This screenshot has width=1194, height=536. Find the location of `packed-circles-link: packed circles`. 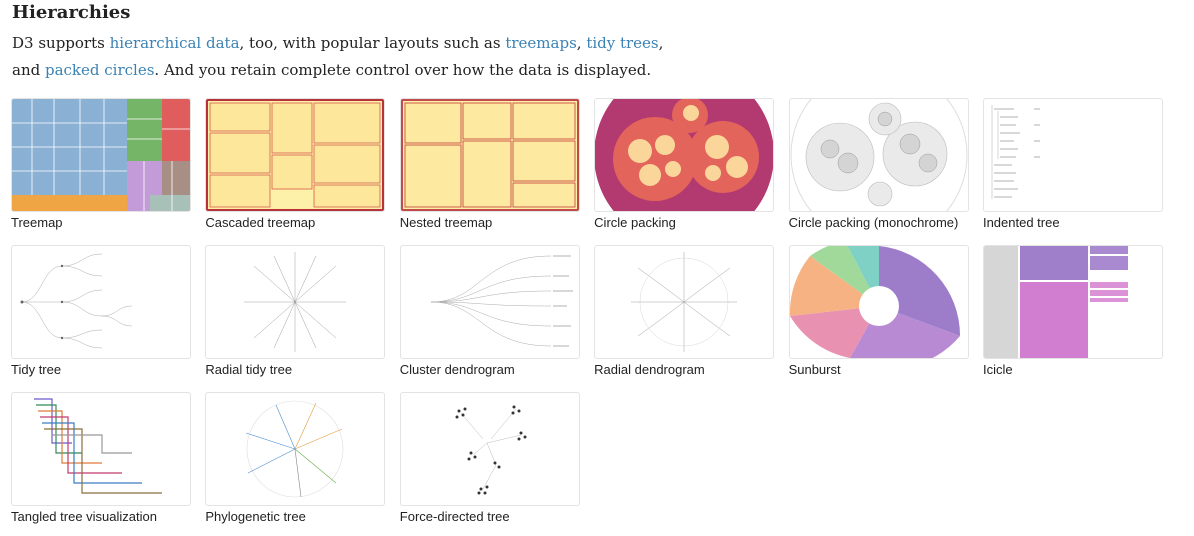

packed-circles-link: packed circles is located at coordinates (99, 70).